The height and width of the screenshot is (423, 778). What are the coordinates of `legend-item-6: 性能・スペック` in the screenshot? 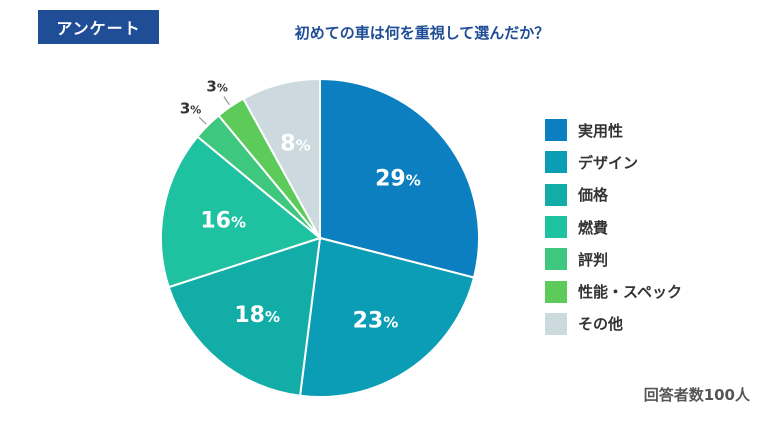 It's located at (613, 291).